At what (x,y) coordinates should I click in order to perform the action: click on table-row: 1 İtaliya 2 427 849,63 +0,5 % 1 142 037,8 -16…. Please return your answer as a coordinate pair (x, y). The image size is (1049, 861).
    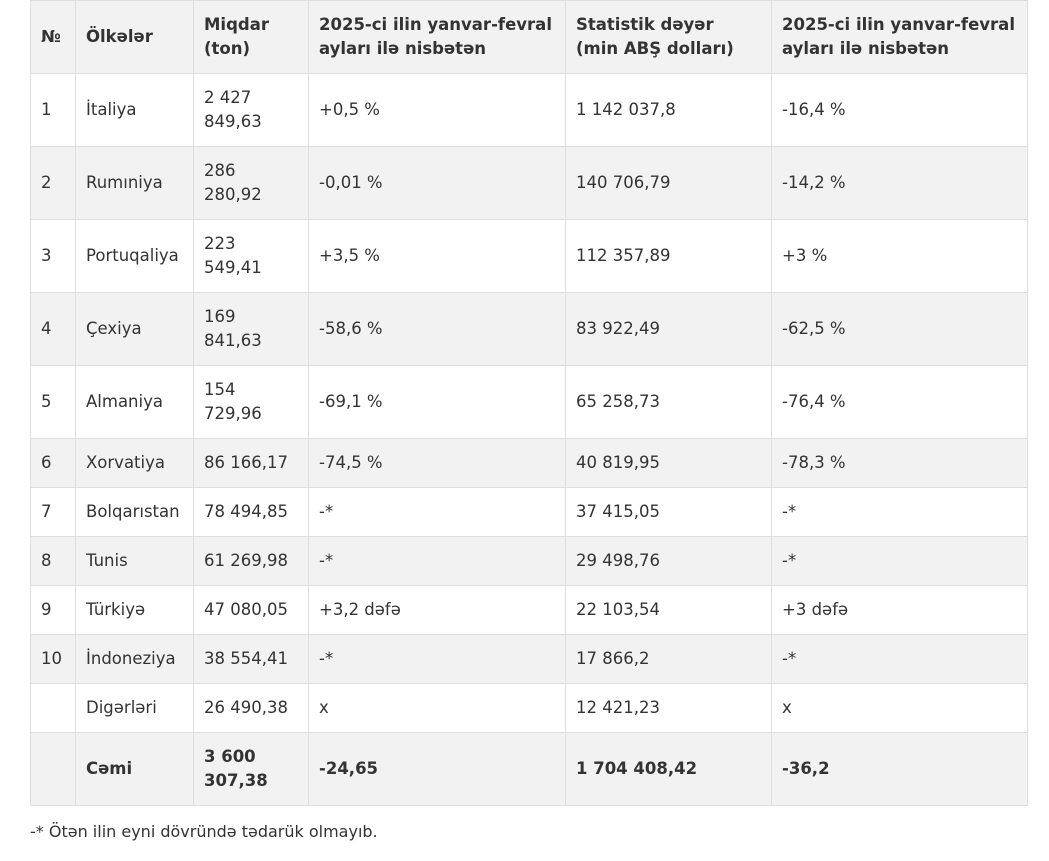
    Looking at the image, I should click on (529, 110).